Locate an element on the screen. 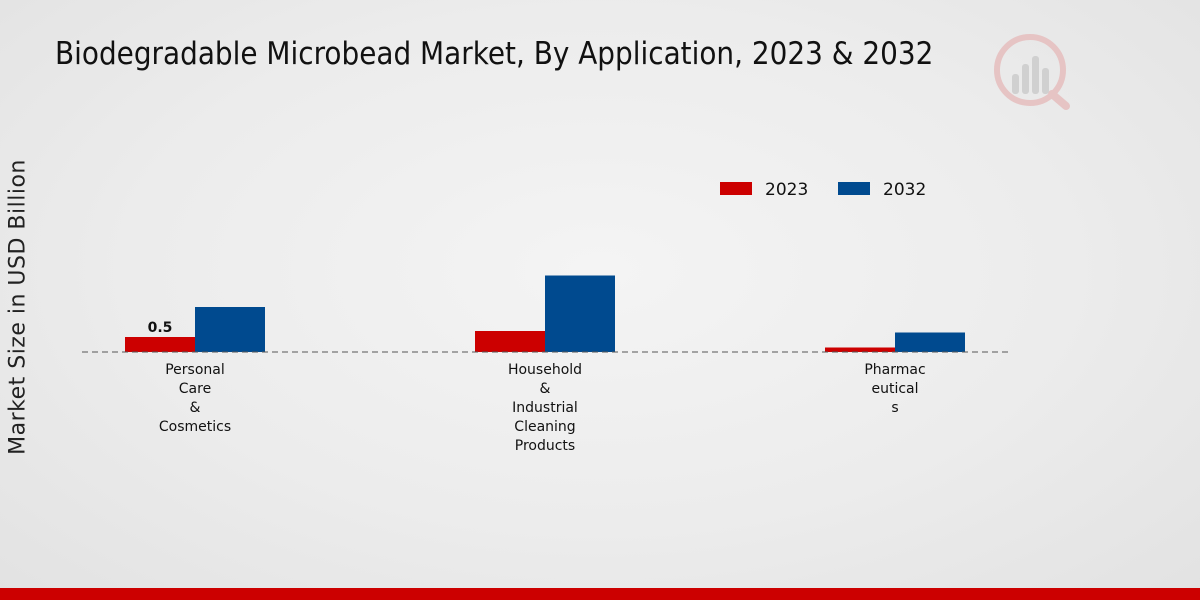 The image size is (1200, 600). x-tick-label: Cosmetics is located at coordinates (195, 427).